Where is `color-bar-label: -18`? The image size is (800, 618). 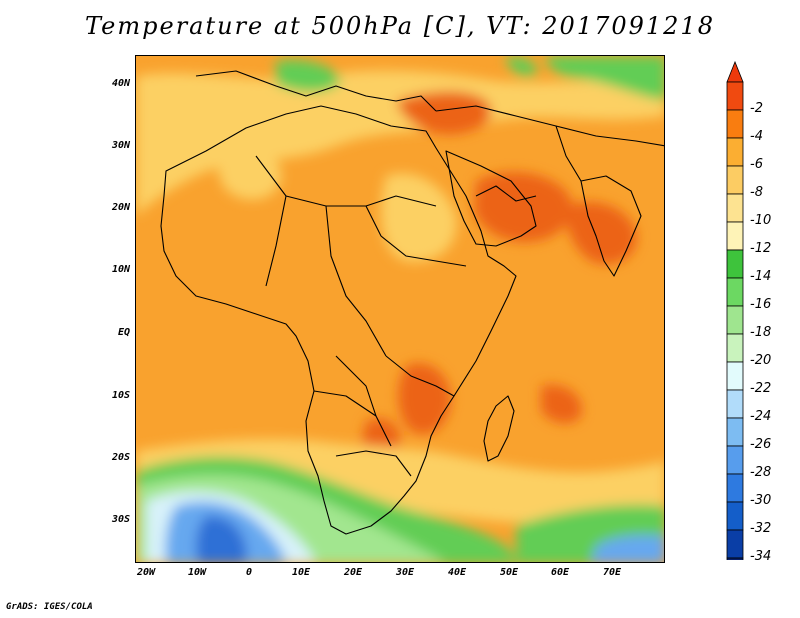
color-bar-label: -18 is located at coordinates (761, 332).